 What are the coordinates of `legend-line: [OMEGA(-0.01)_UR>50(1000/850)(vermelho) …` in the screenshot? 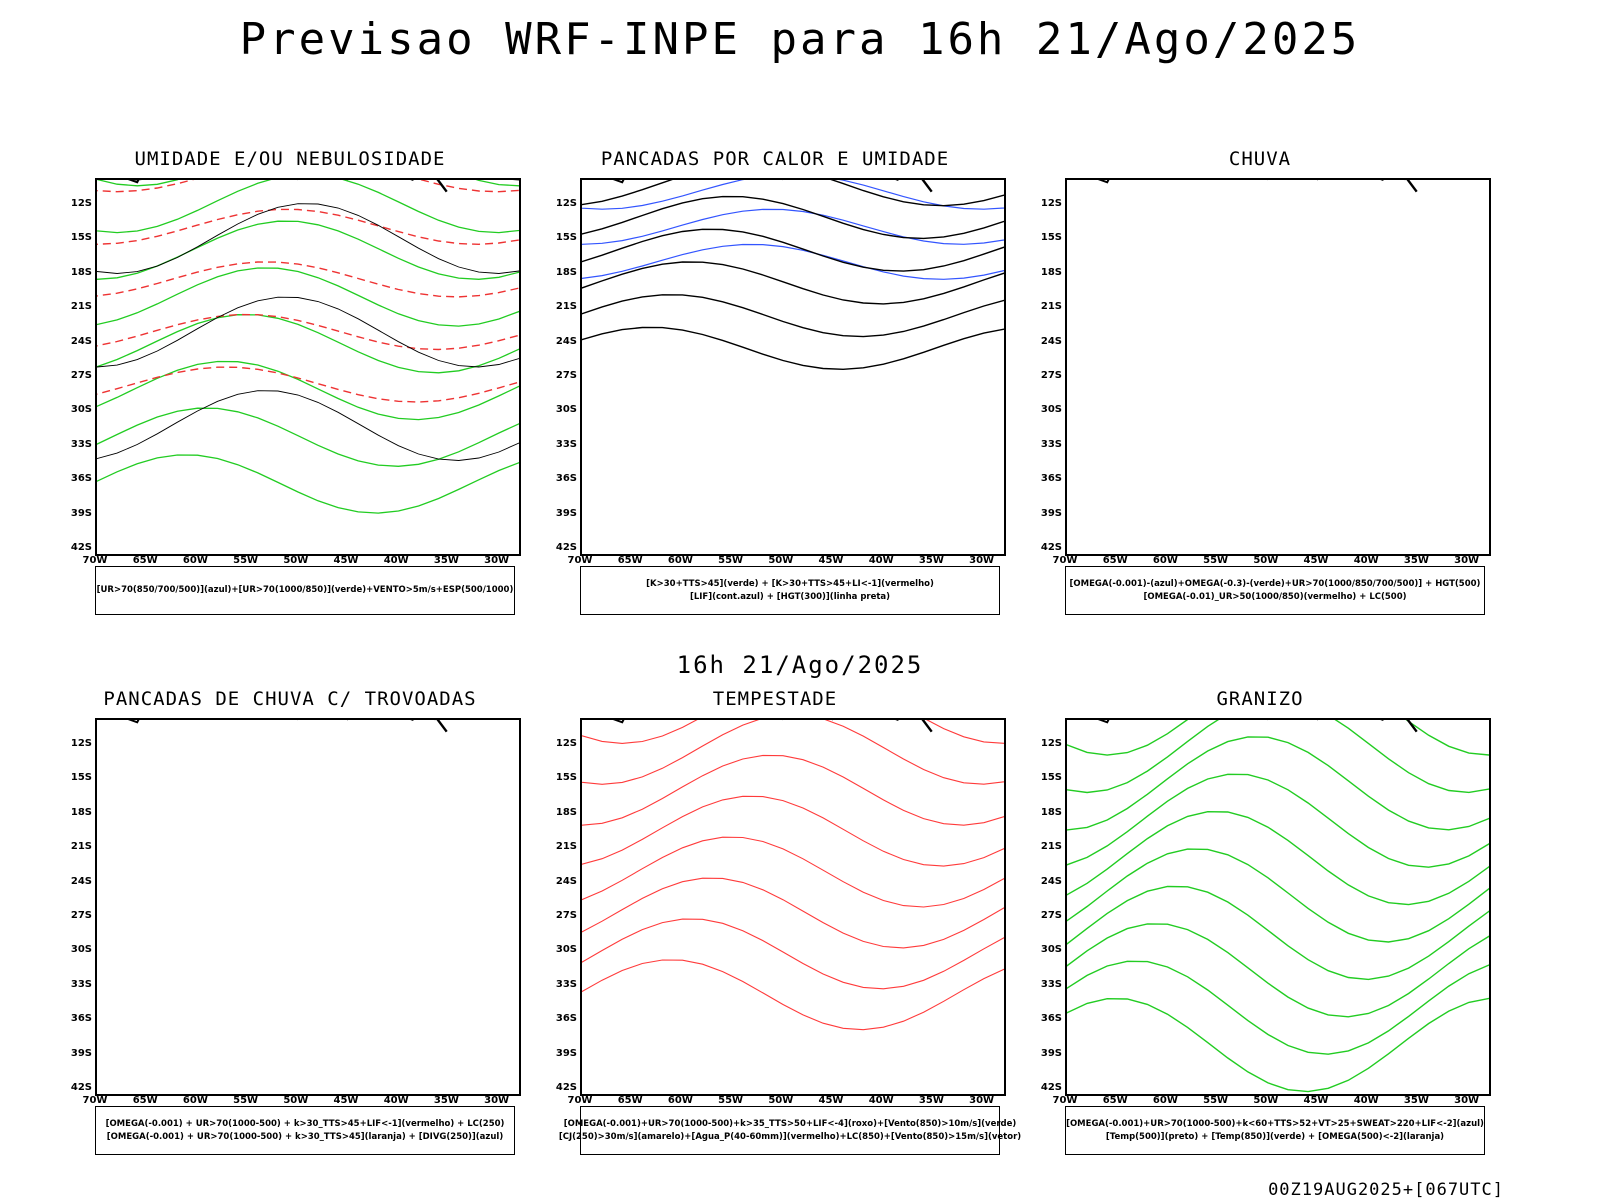 It's located at (1275, 596).